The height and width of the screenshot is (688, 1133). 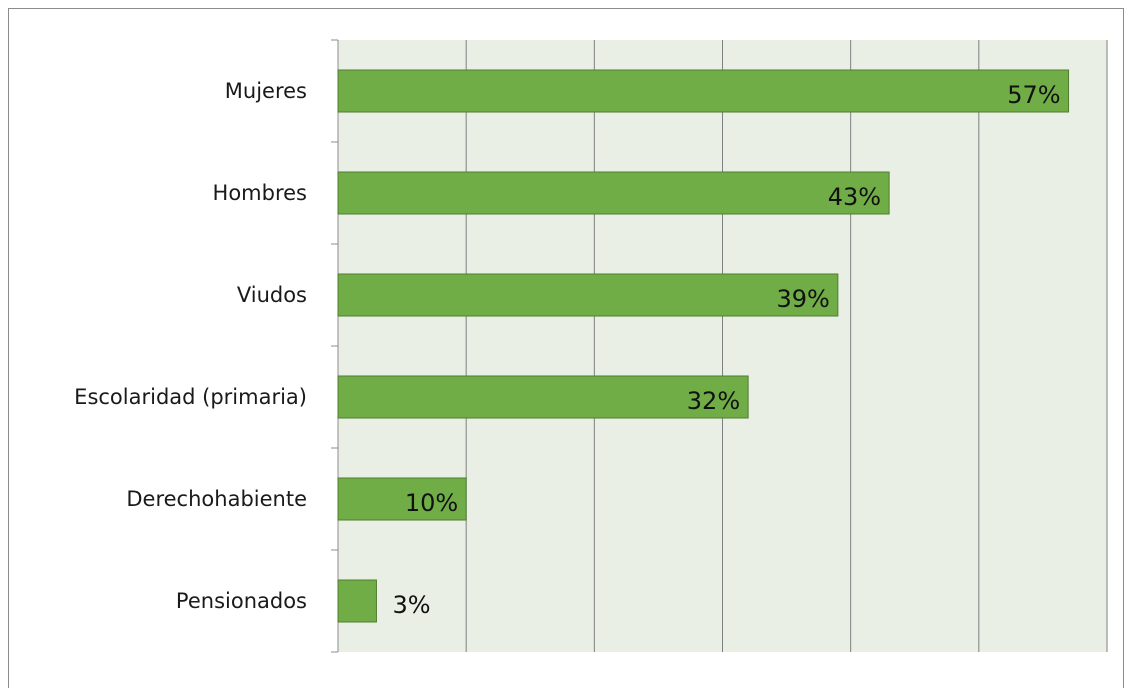 What do you see at coordinates (854, 197) in the screenshot?
I see `data-label: 43%` at bounding box center [854, 197].